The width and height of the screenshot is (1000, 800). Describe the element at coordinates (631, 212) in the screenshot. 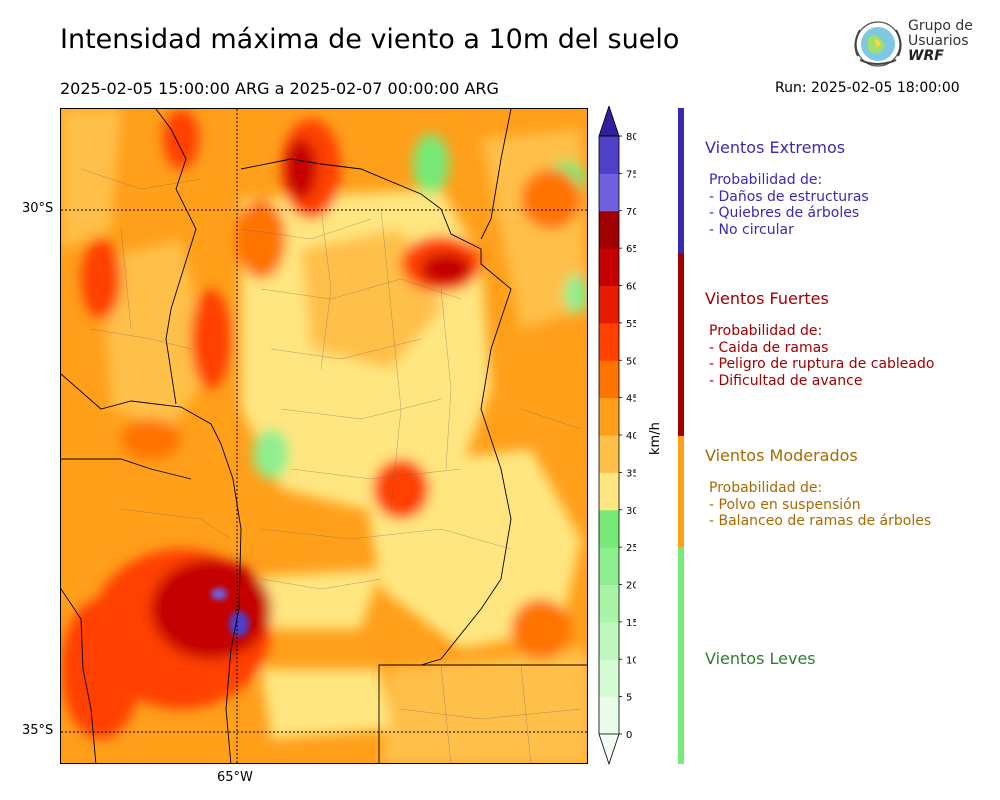

I see `colorbar-tick-label: 70` at that location.